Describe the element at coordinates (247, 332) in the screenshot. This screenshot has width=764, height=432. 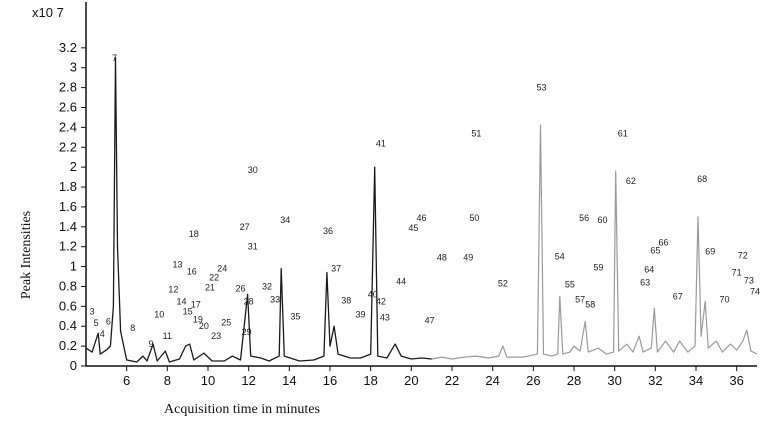
I see `peak-label: 29` at that location.